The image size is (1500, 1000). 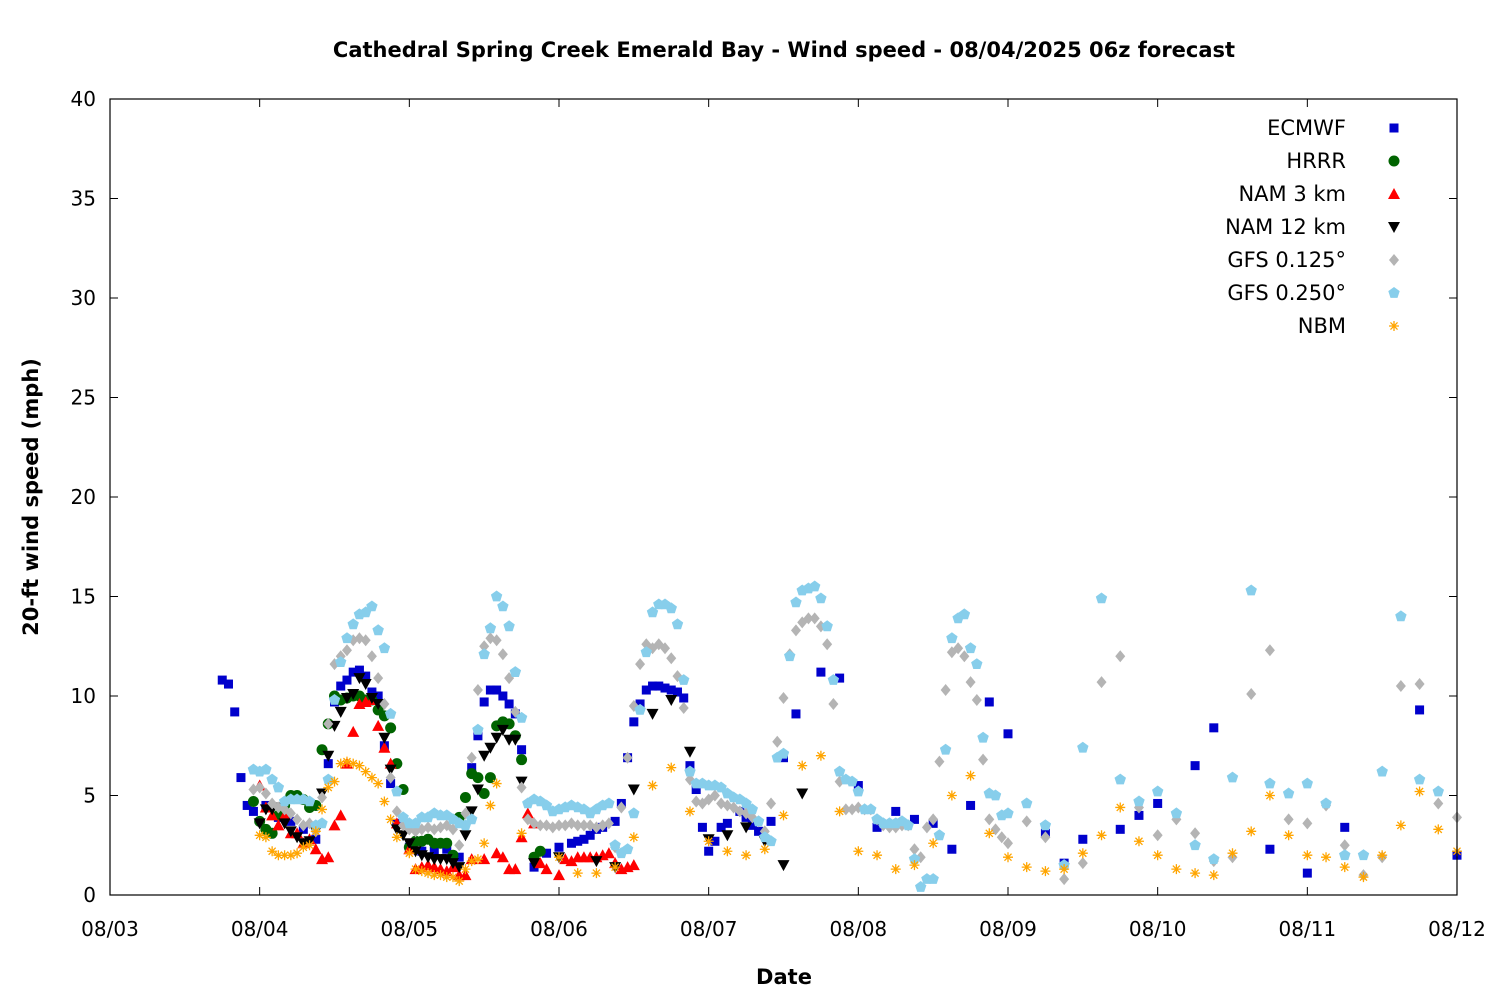 What do you see at coordinates (110, 929) in the screenshot?
I see `x-tick-label: 08/03` at bounding box center [110, 929].